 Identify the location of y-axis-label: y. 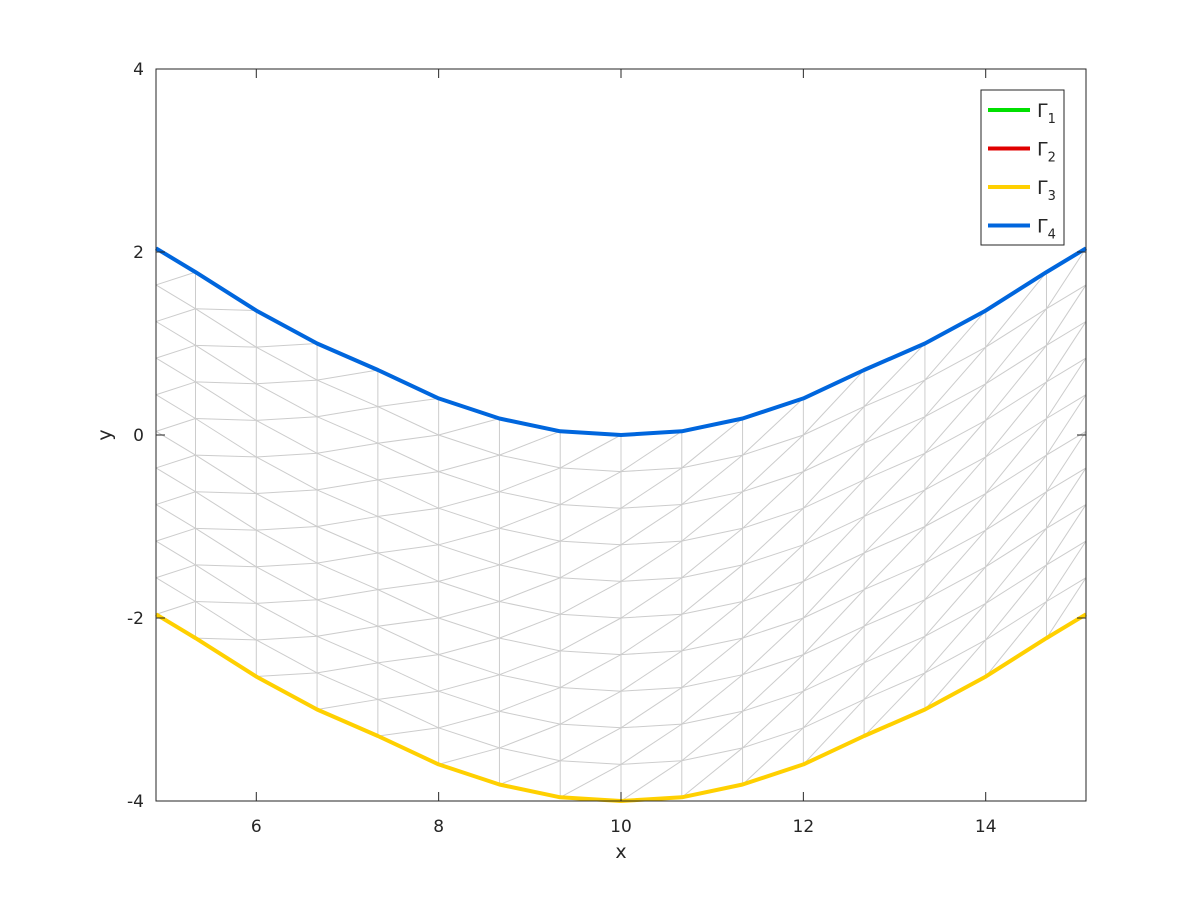
(105, 434).